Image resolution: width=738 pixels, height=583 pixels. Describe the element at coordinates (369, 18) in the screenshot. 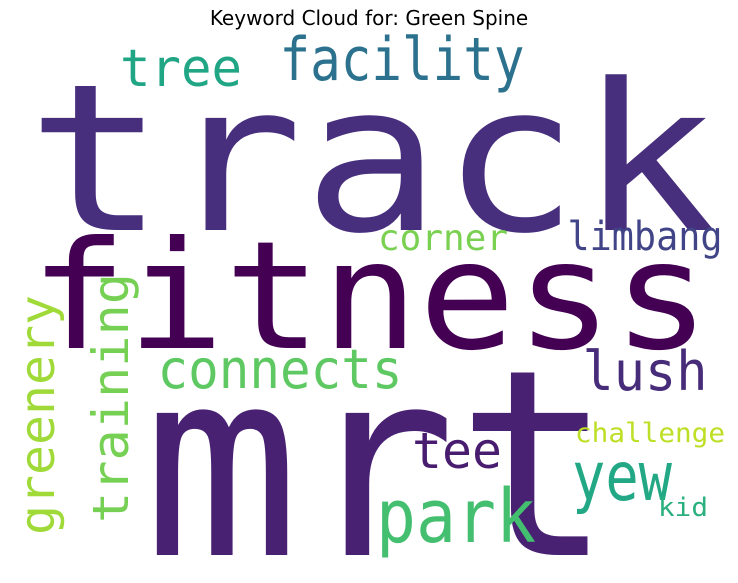

I see `page-title: Keyword Cloud for: Green Spine` at that location.